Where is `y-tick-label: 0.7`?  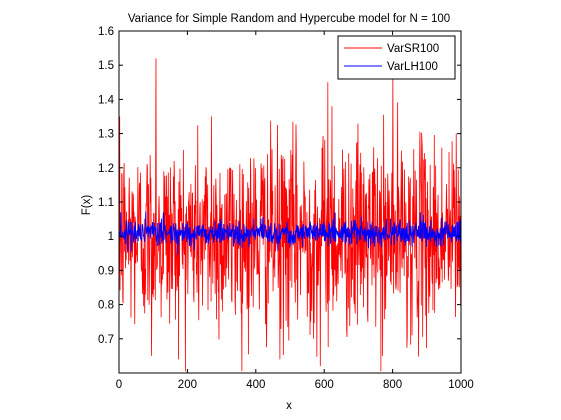 y-tick-label: 0.7 is located at coordinates (106, 340).